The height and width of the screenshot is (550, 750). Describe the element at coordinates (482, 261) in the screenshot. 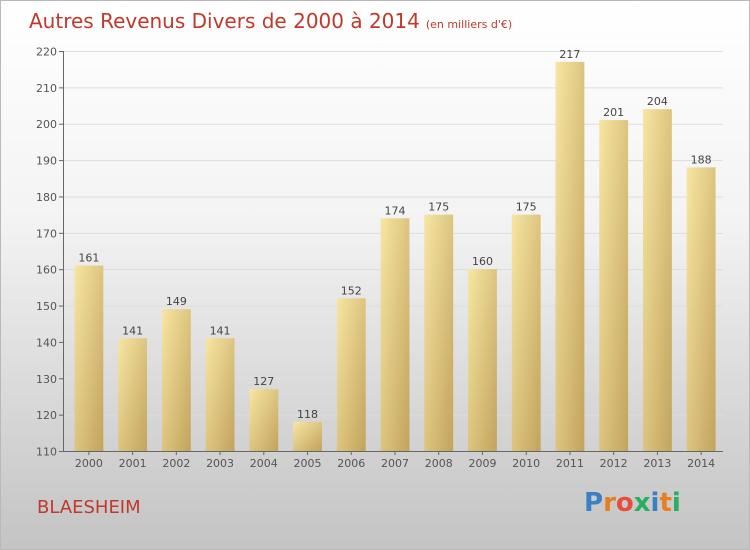

I see `value-label-2009: 160` at that location.